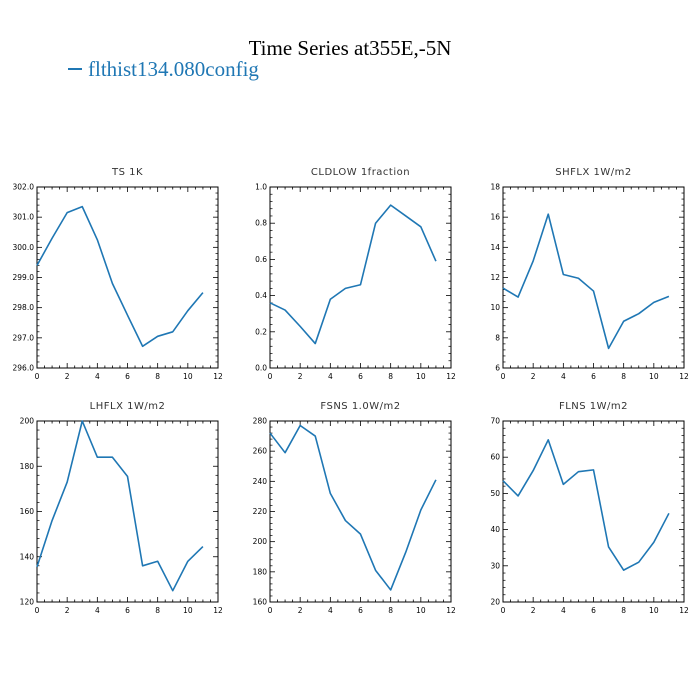 Image resolution: width=700 pixels, height=700 pixels. Describe the element at coordinates (495, 493) in the screenshot. I see `y-tick-label: 50` at that location.